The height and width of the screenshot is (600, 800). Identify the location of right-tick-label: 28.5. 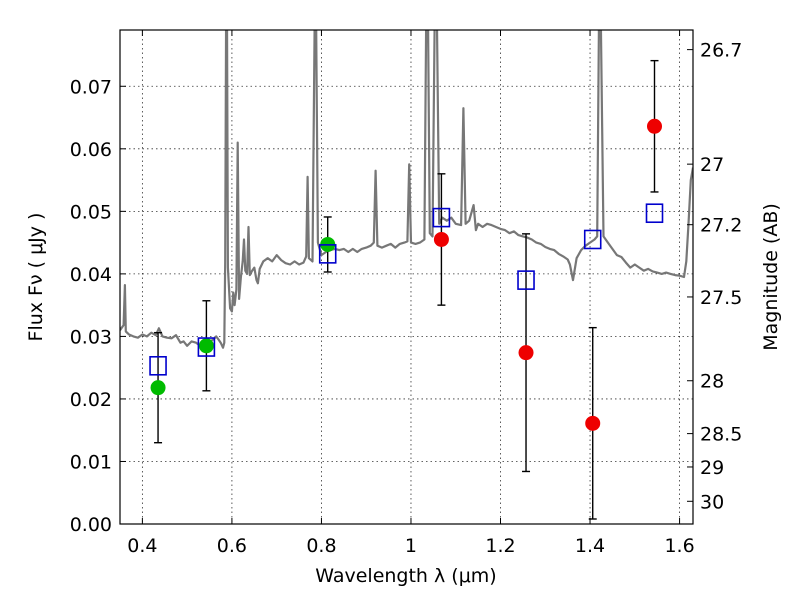
(721, 435).